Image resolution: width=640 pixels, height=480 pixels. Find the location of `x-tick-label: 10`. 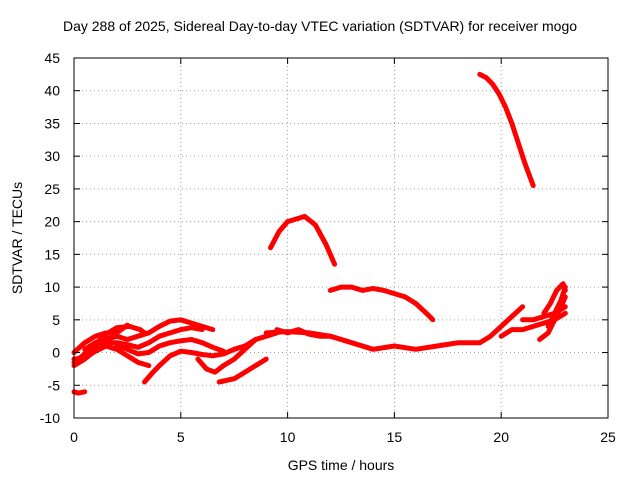

x-tick-label: 10 is located at coordinates (288, 437).